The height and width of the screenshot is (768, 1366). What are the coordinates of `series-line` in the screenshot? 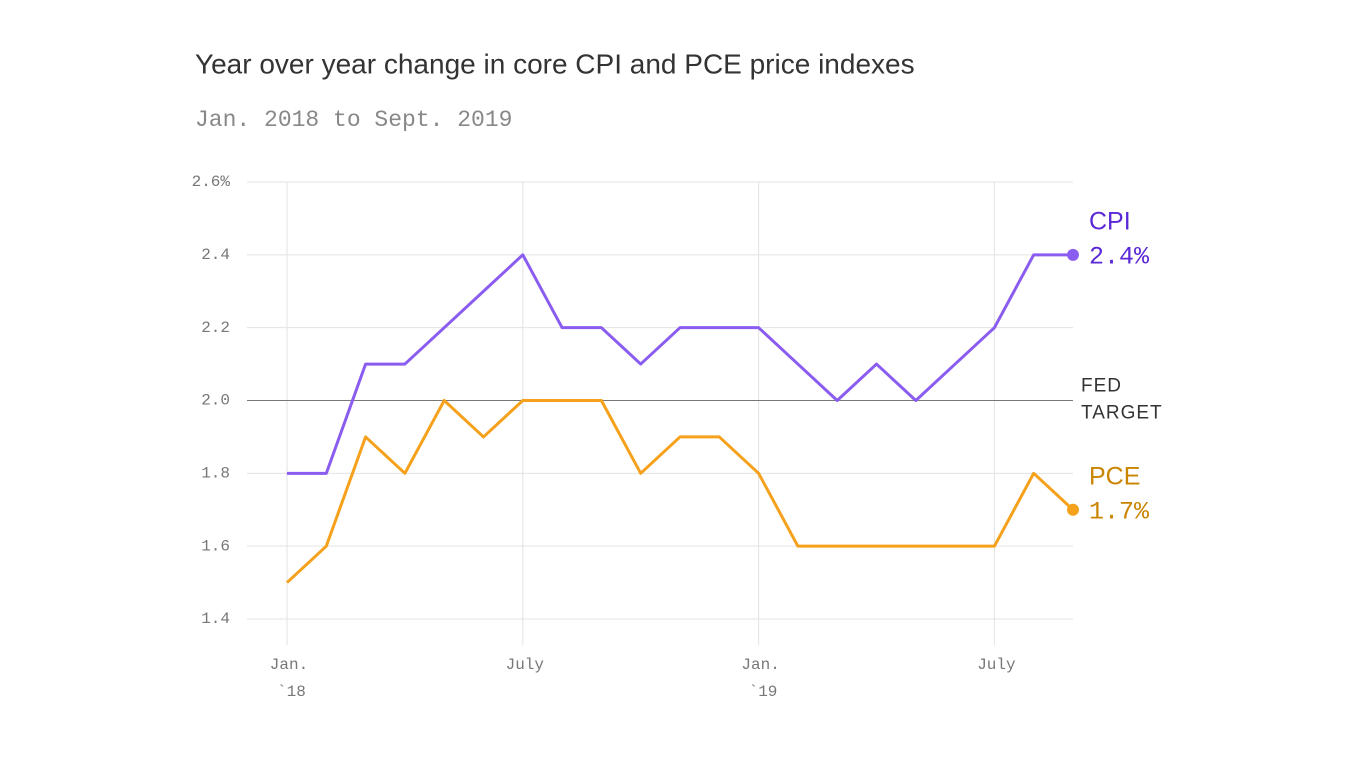 It's located at (680, 491).